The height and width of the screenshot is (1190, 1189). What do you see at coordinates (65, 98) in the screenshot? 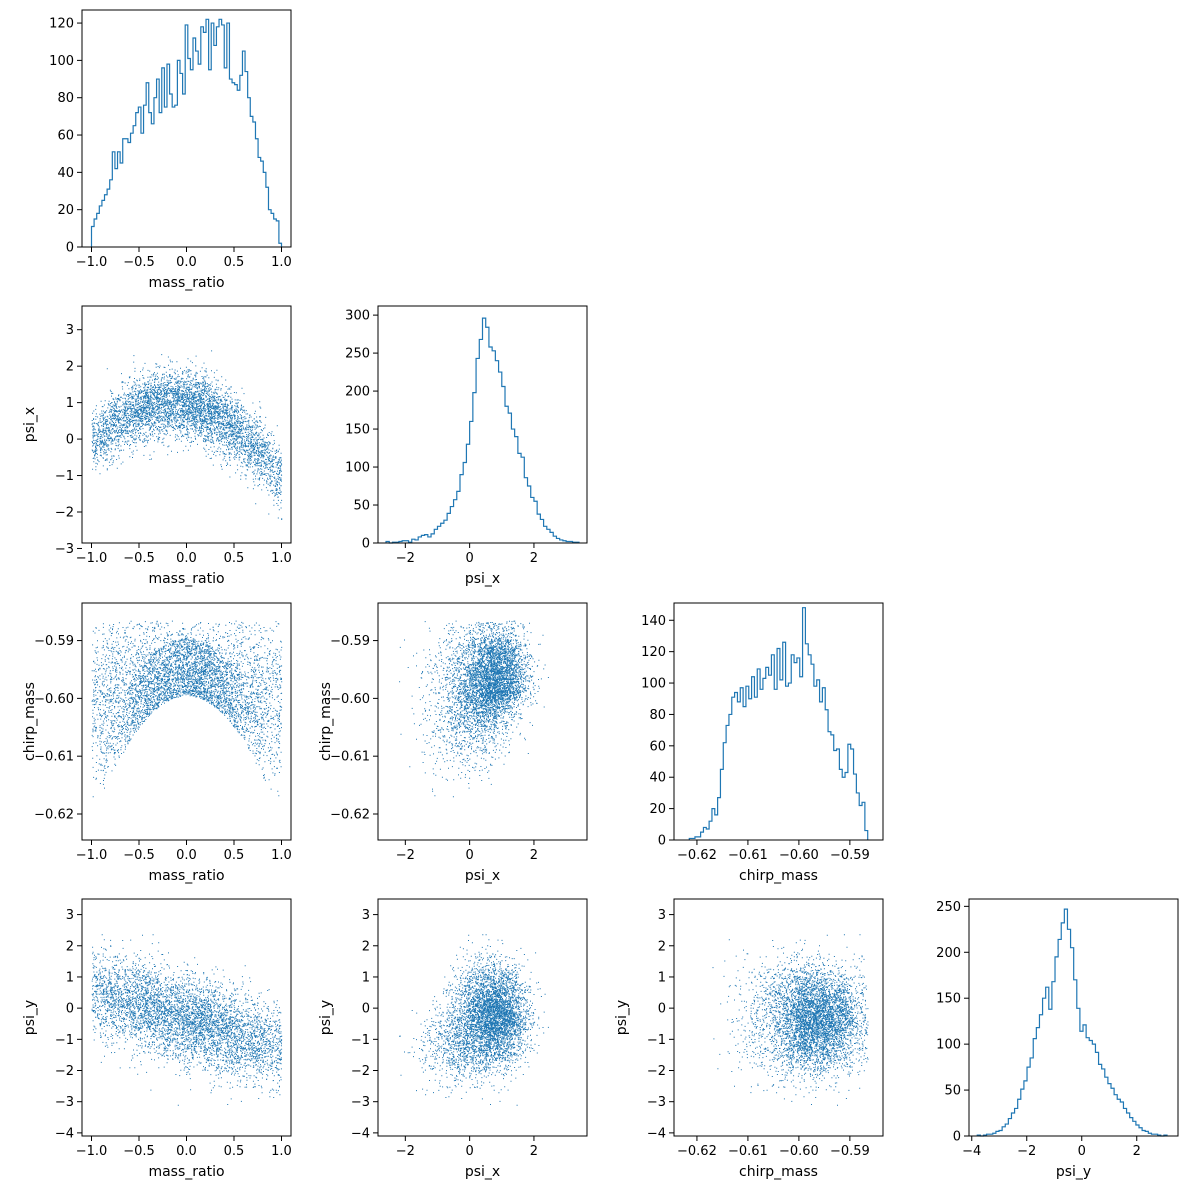
I see `y-tick-label: 80` at bounding box center [65, 98].